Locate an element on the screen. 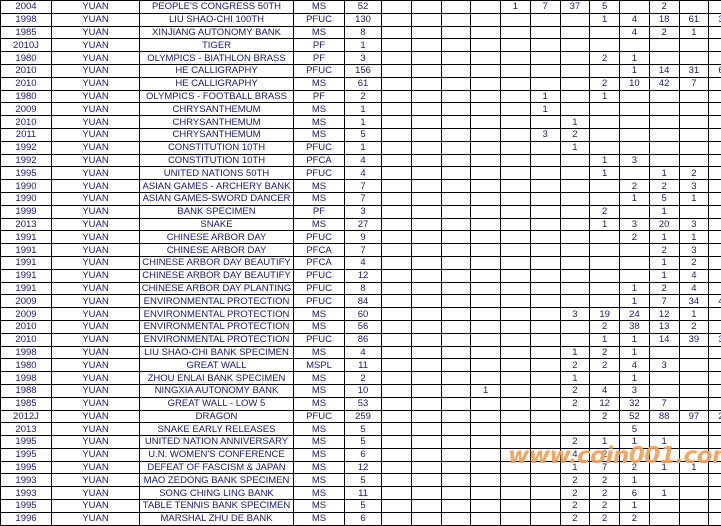 The height and width of the screenshot is (526, 721). cell-grade-count-9: 10 is located at coordinates (635, 83).